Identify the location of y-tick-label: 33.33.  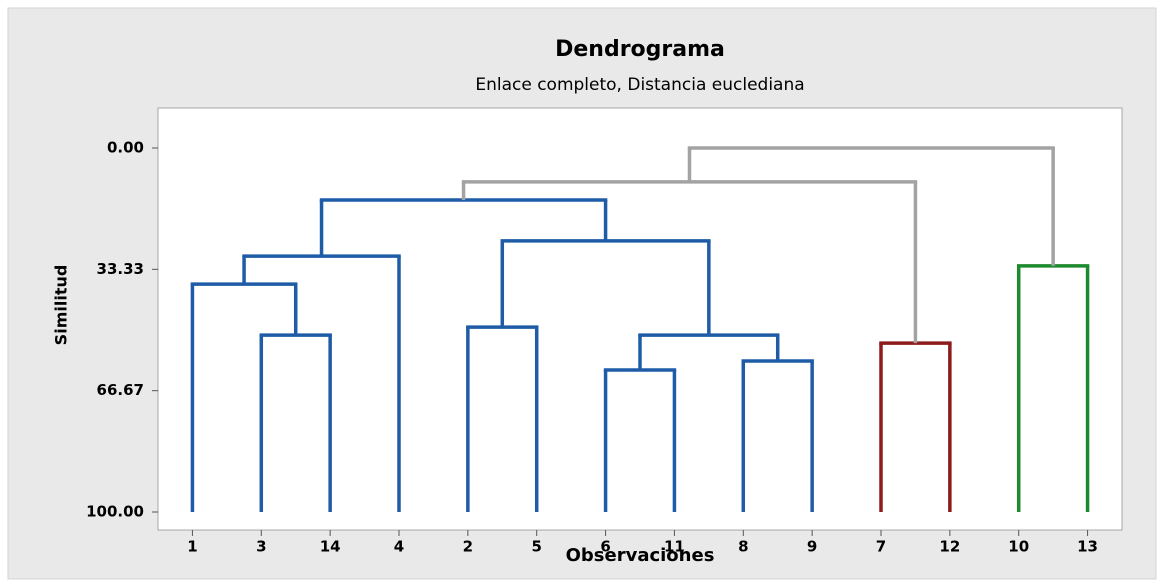
(120, 269).